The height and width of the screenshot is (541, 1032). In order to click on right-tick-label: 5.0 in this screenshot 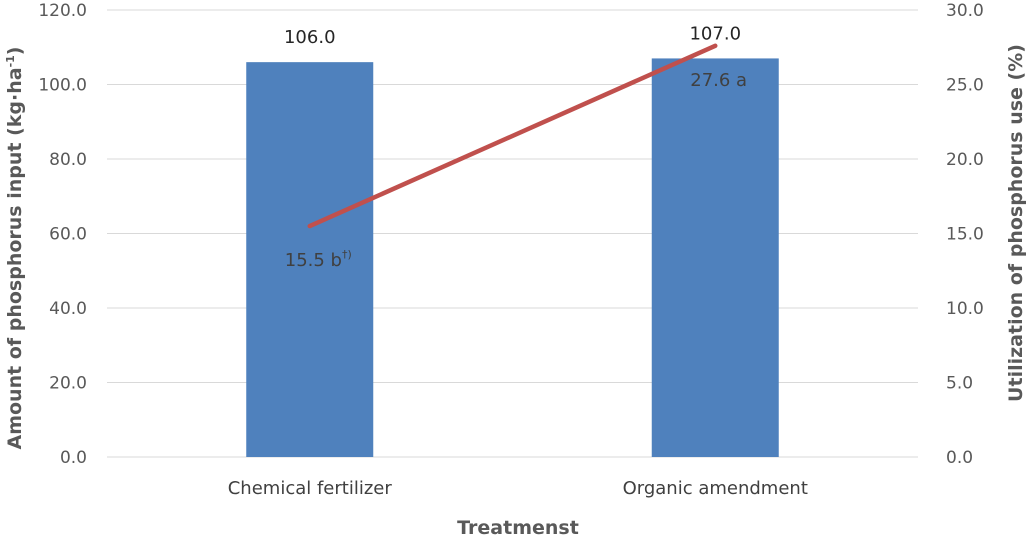, I will do `click(959, 384)`.